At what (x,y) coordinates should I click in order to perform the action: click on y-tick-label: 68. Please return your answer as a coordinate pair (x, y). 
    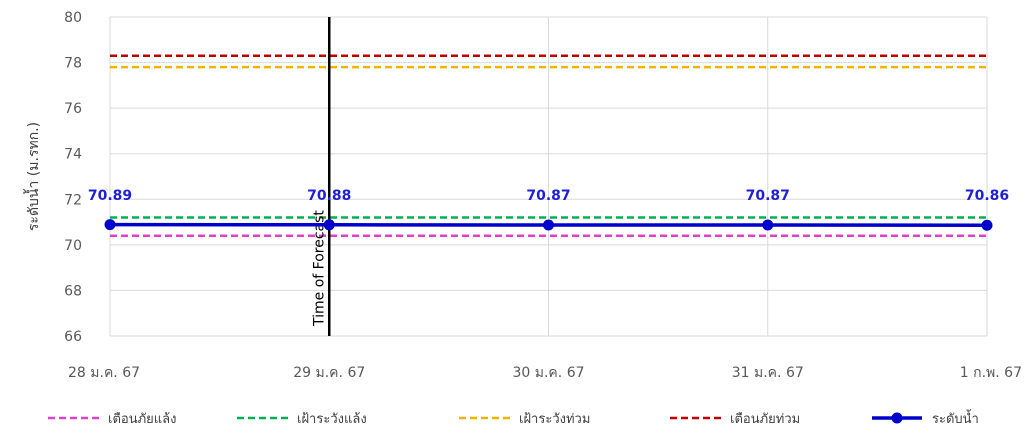
    Looking at the image, I should click on (73, 291).